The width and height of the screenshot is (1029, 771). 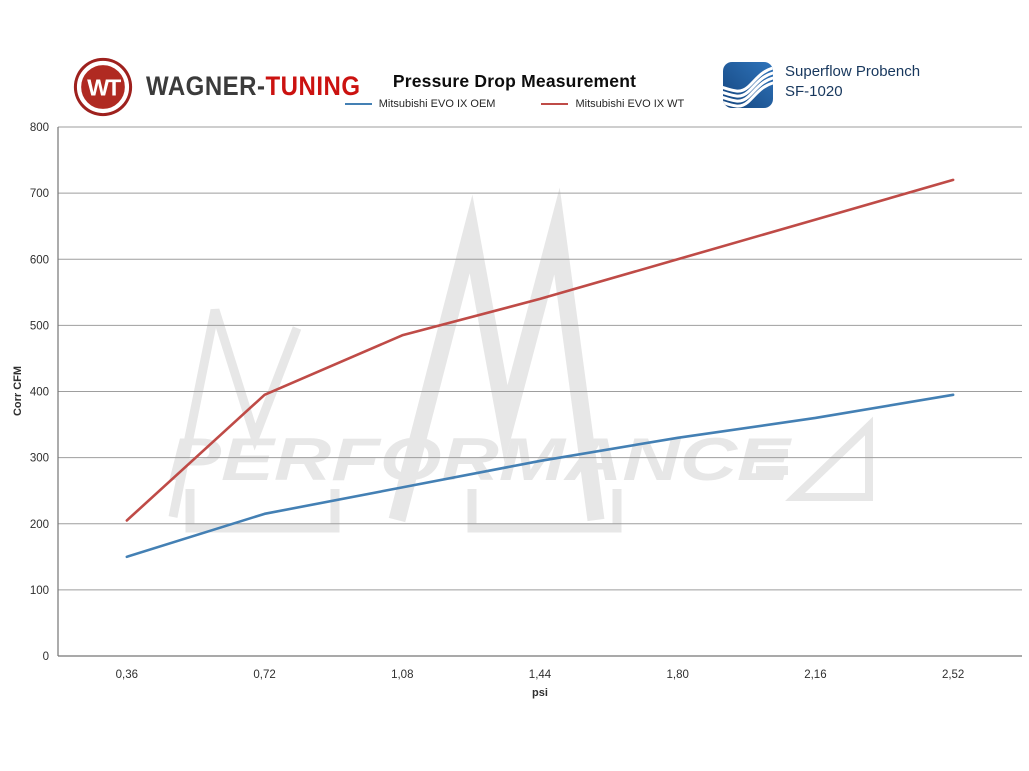 What do you see at coordinates (480, 459) in the screenshot?
I see `watermark-performance-text: PERFORMANCE` at bounding box center [480, 459].